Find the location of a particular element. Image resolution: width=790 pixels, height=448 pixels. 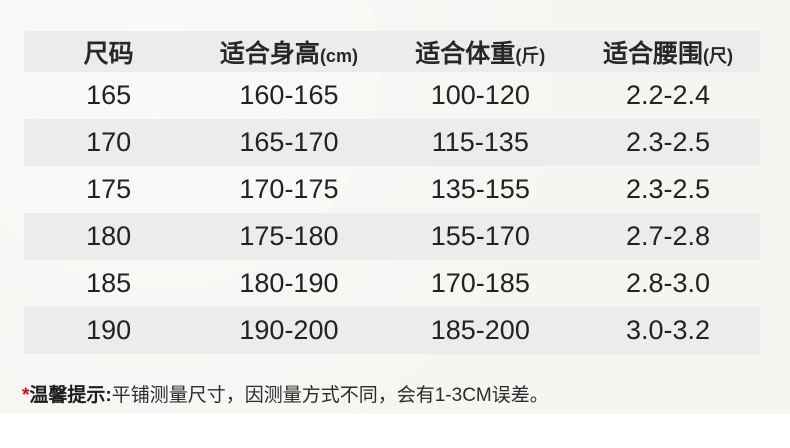

header-size-label: 尺码 is located at coordinates (108, 53).